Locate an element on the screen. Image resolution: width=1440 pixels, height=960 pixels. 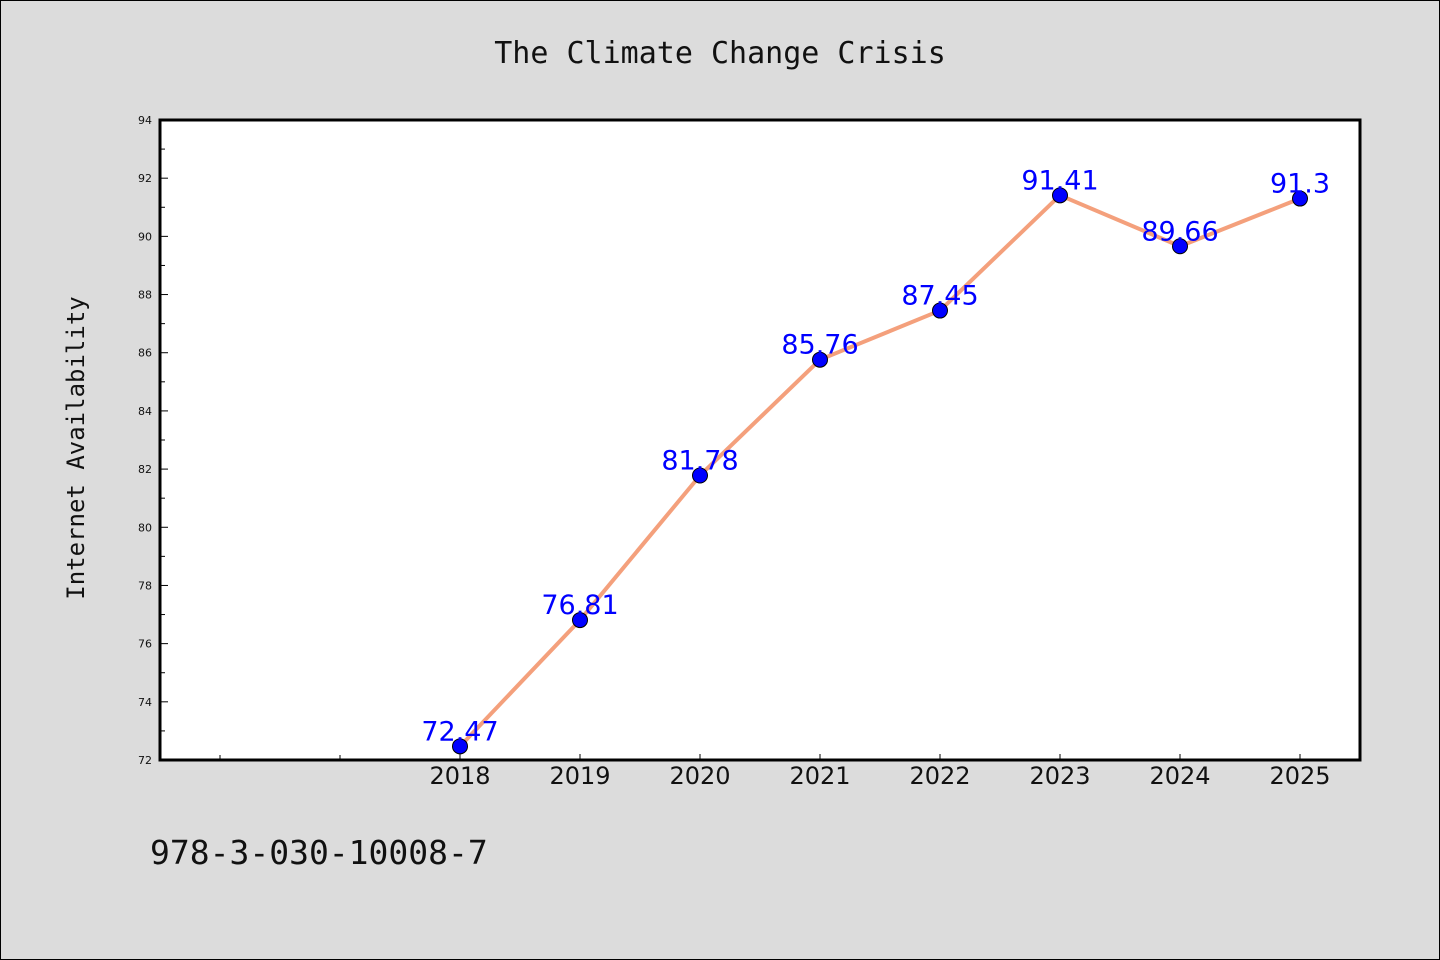
y-tick-label: 90 is located at coordinates (145, 236).